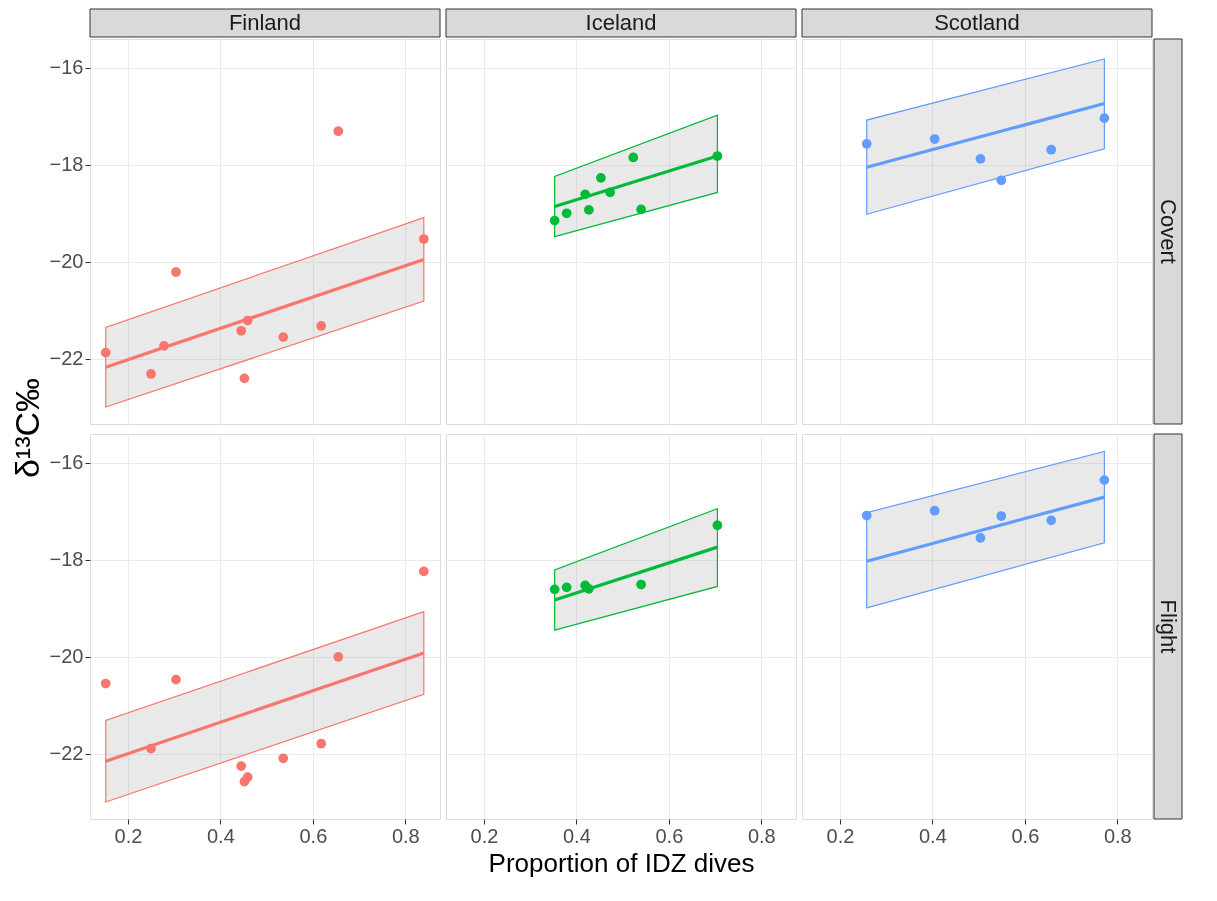 This screenshot has width=1217, height=901. What do you see at coordinates (27, 428) in the screenshot?
I see `y-axis-title: δ¹³C‰` at bounding box center [27, 428].